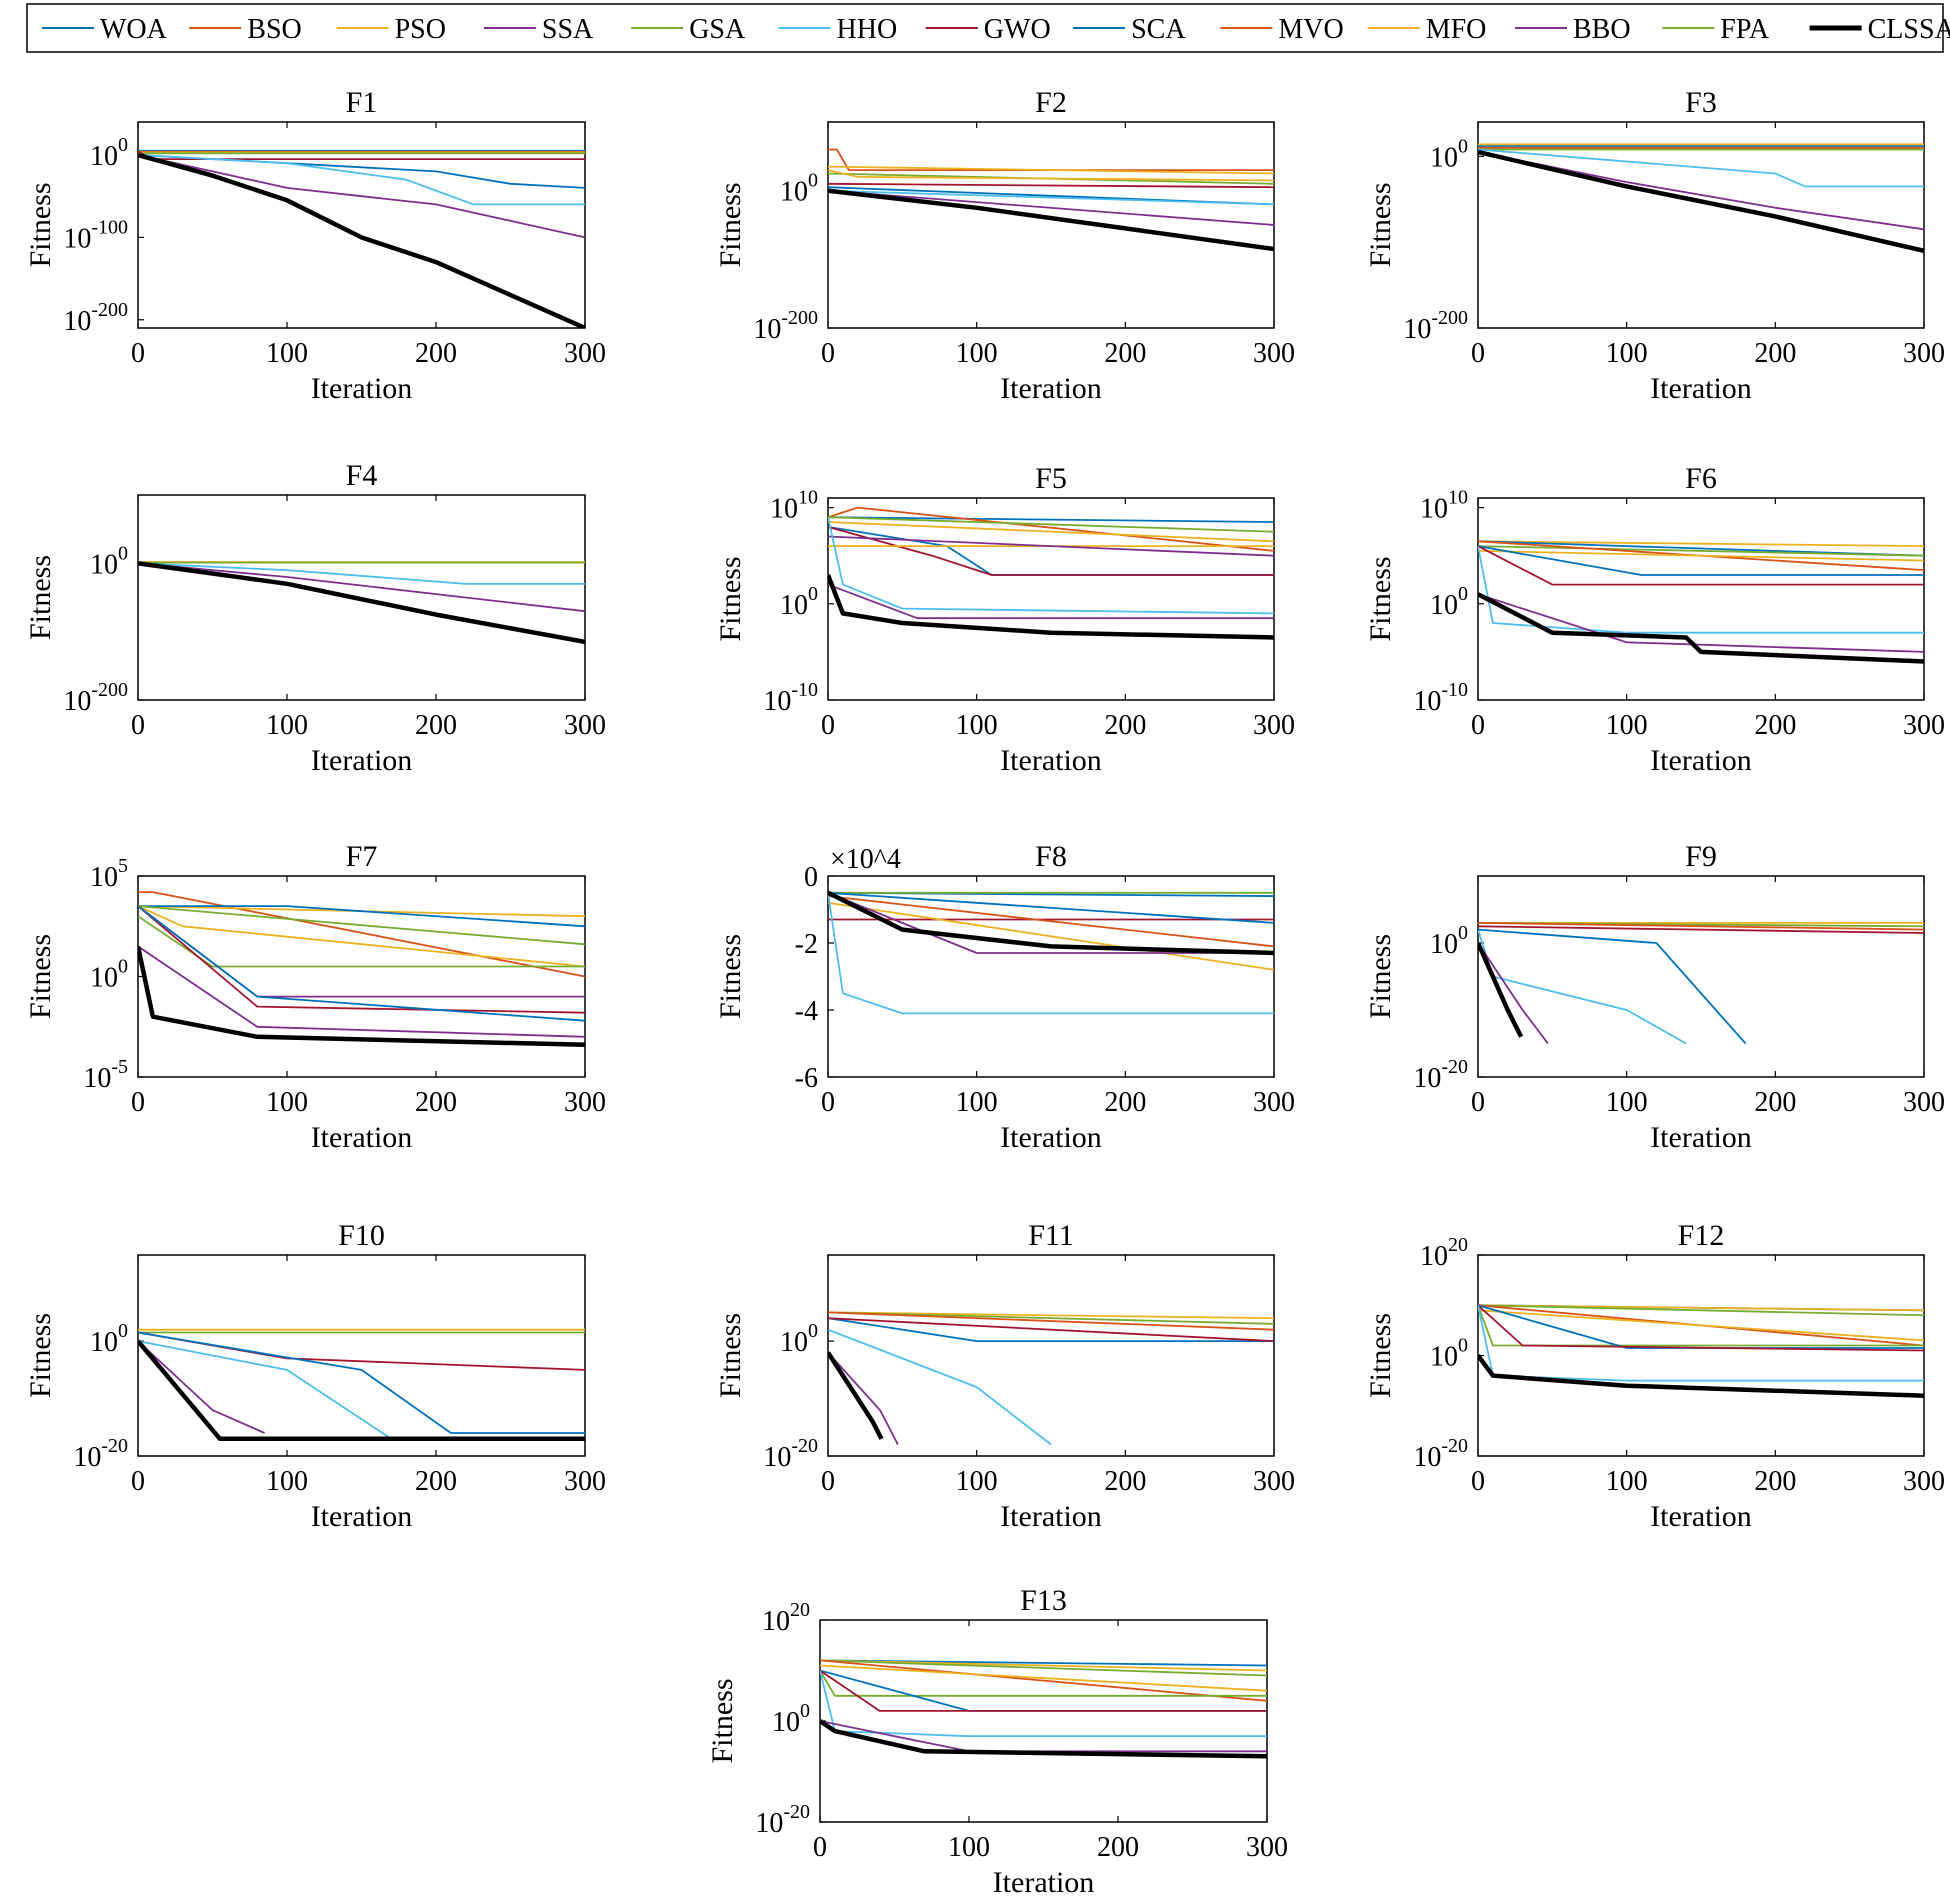 The image size is (1950, 1901). Describe the element at coordinates (1701, 1325) in the screenshot. I see `series-line-fpa` at that location.